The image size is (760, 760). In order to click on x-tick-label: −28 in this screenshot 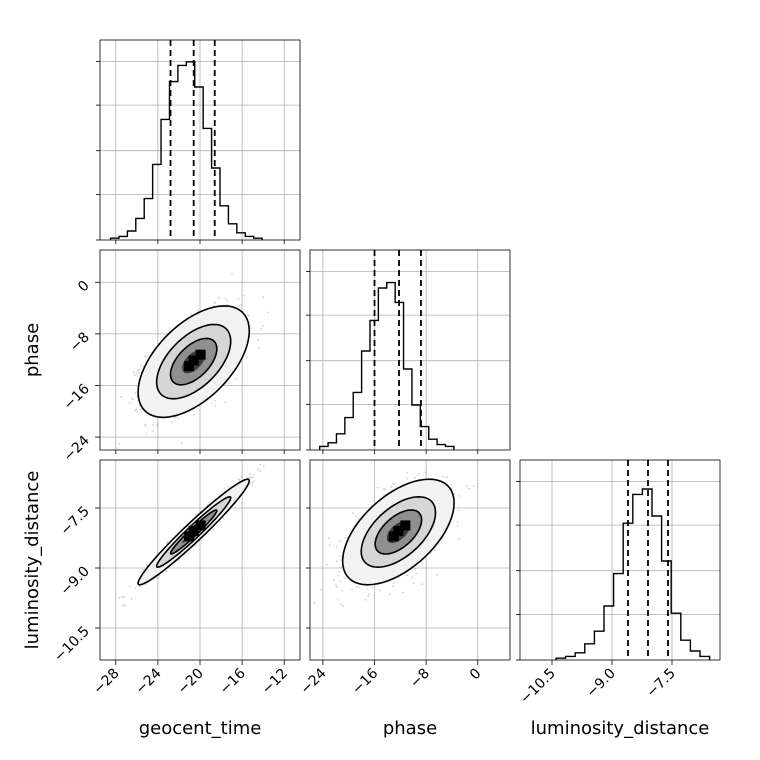, I will do `click(106, 682)`.